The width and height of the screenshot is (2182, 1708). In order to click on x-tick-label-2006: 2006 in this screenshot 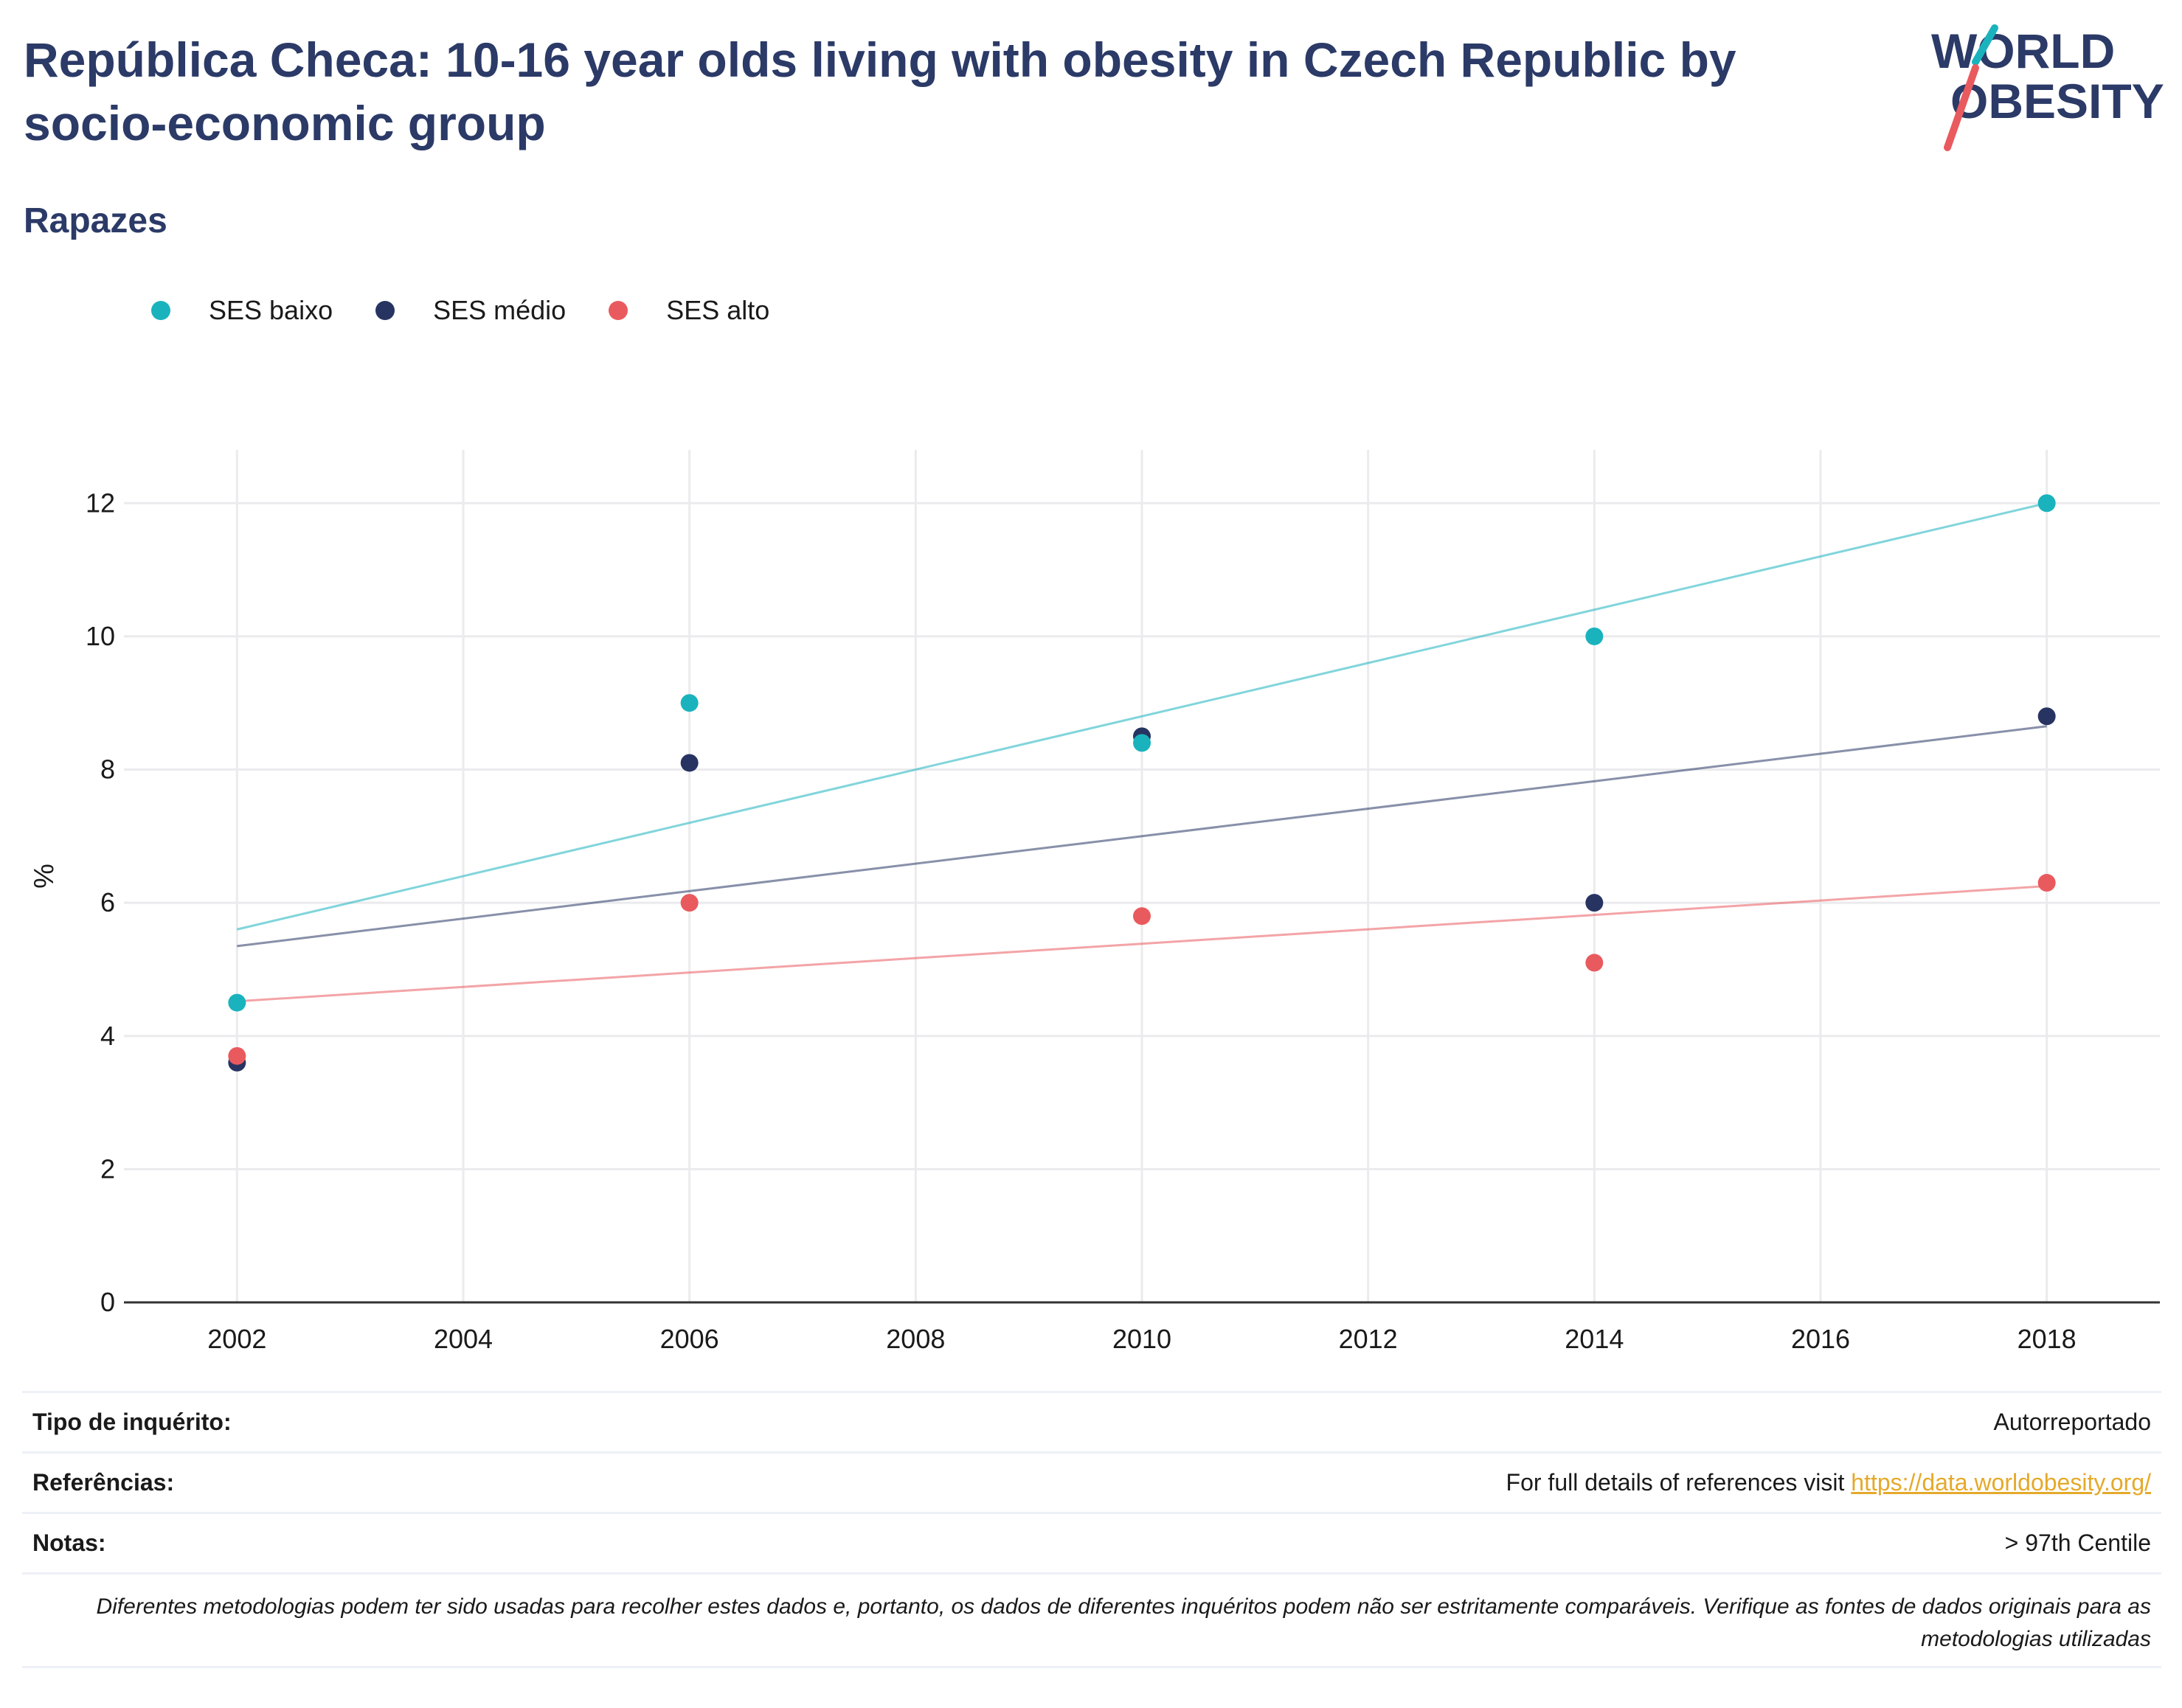, I will do `click(689, 1339)`.